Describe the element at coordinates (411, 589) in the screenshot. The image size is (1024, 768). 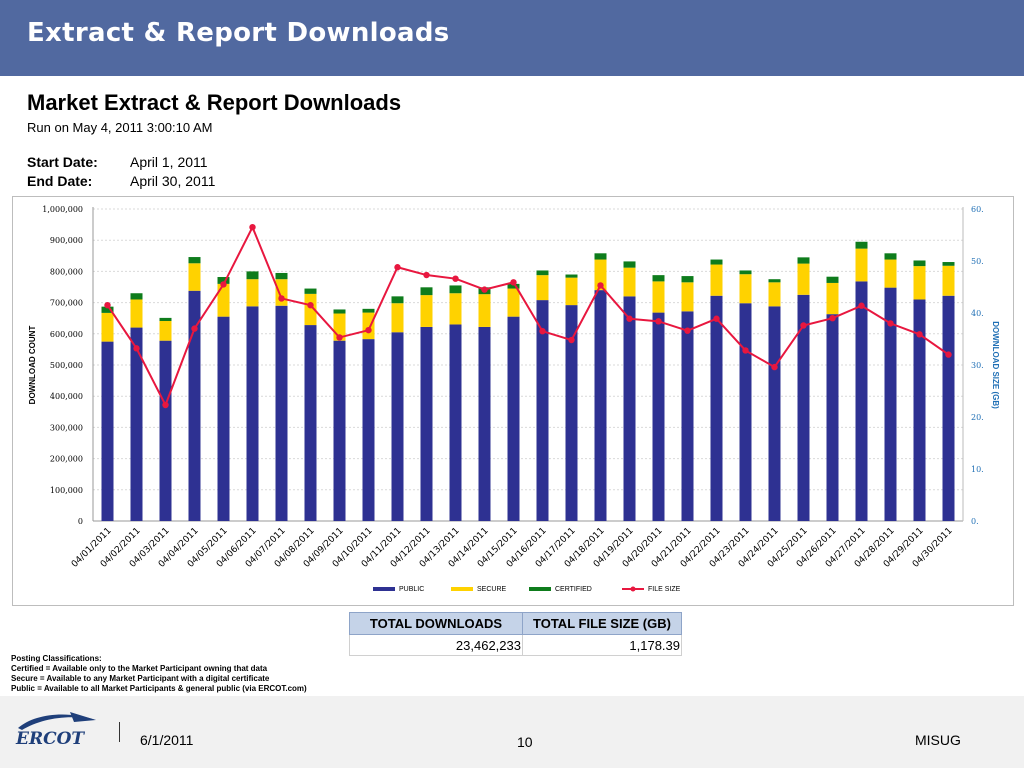
I see `legend-label: PUBLIC` at that location.